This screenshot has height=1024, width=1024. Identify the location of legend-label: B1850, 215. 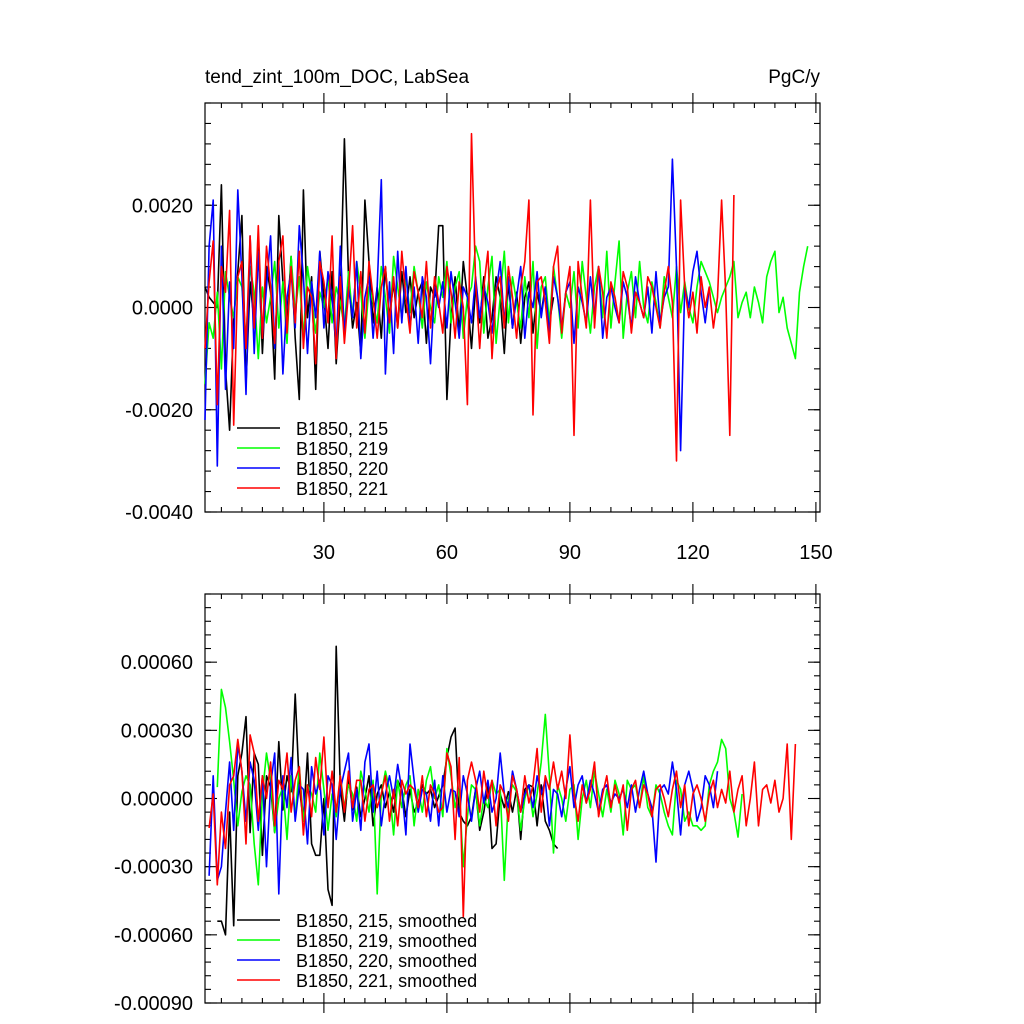
(342, 429).